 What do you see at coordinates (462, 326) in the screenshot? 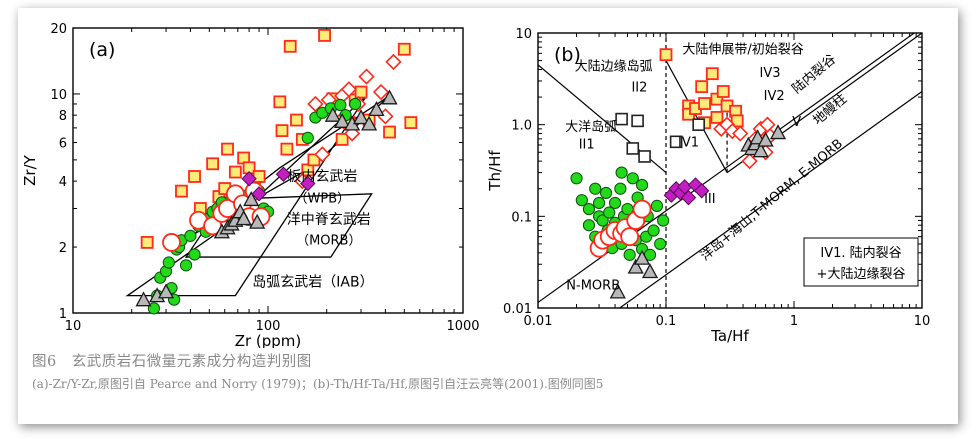
I see `x-tick-label: 1000` at bounding box center [462, 326].